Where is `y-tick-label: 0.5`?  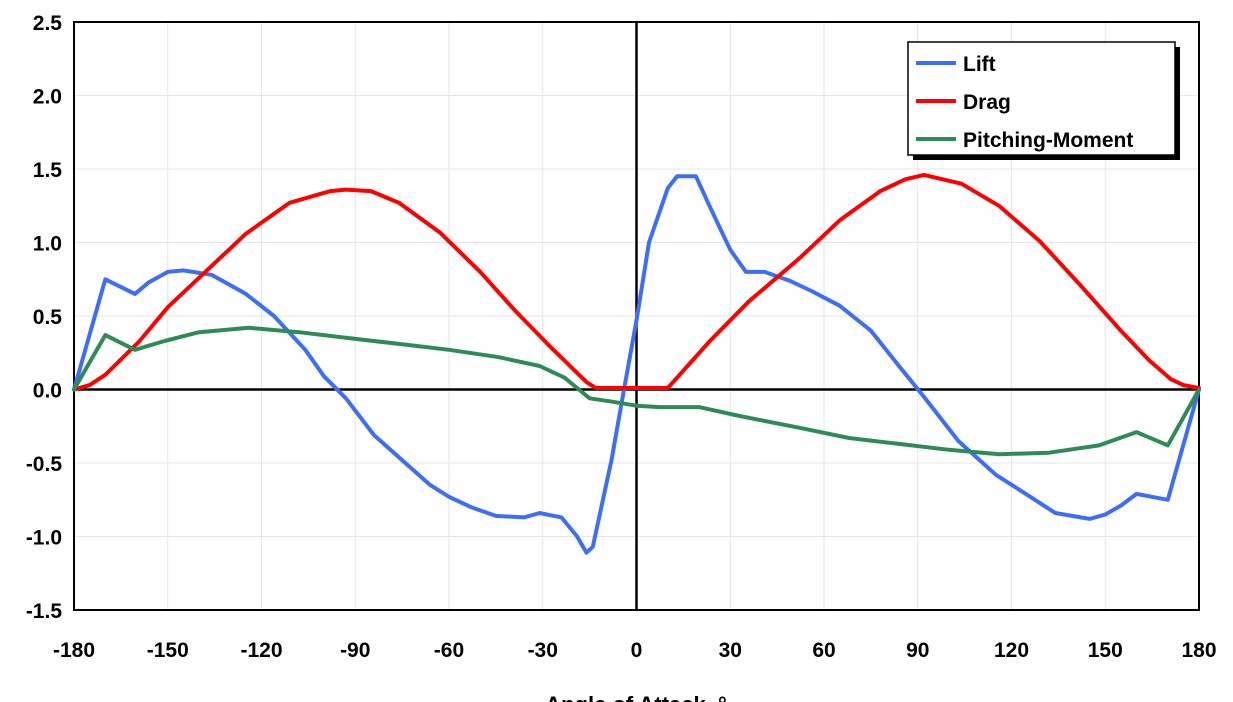
y-tick-label: 0.5 is located at coordinates (48, 317).